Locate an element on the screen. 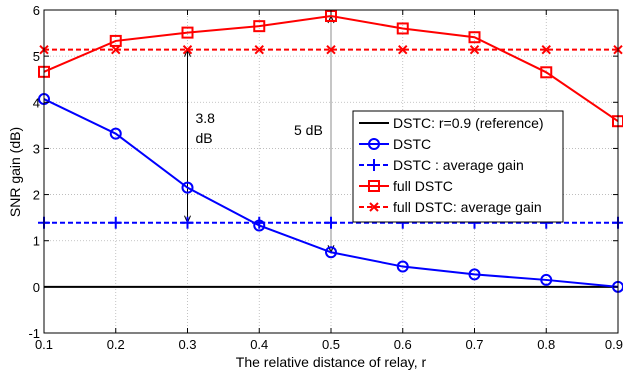 The width and height of the screenshot is (623, 373). legend-label: DSTC is located at coordinates (412, 144).